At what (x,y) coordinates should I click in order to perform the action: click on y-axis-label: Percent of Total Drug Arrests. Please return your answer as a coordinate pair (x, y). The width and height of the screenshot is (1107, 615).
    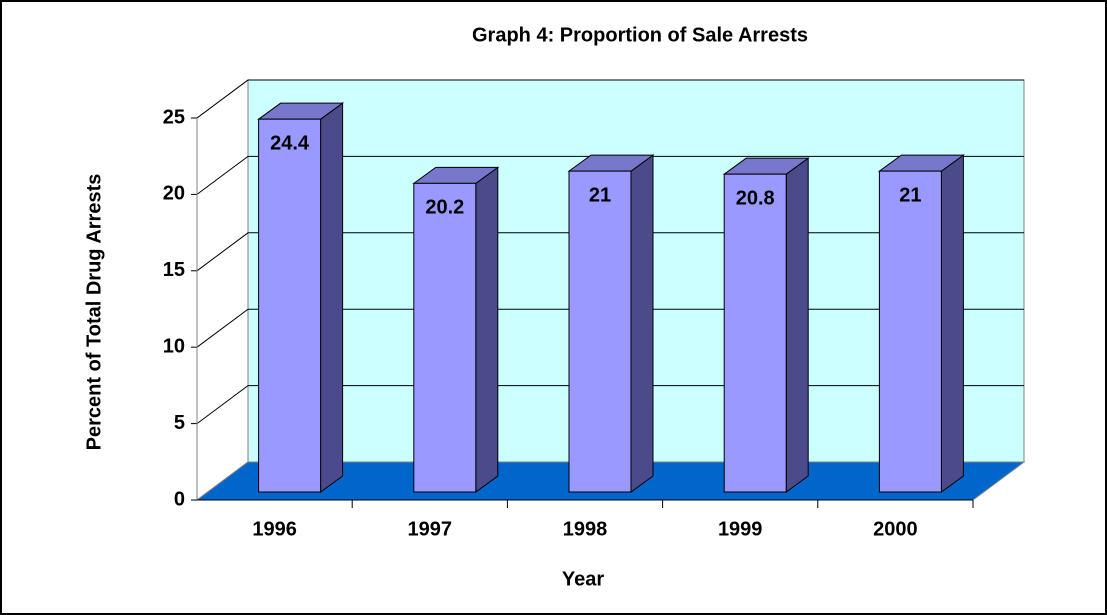
    Looking at the image, I should click on (94, 312).